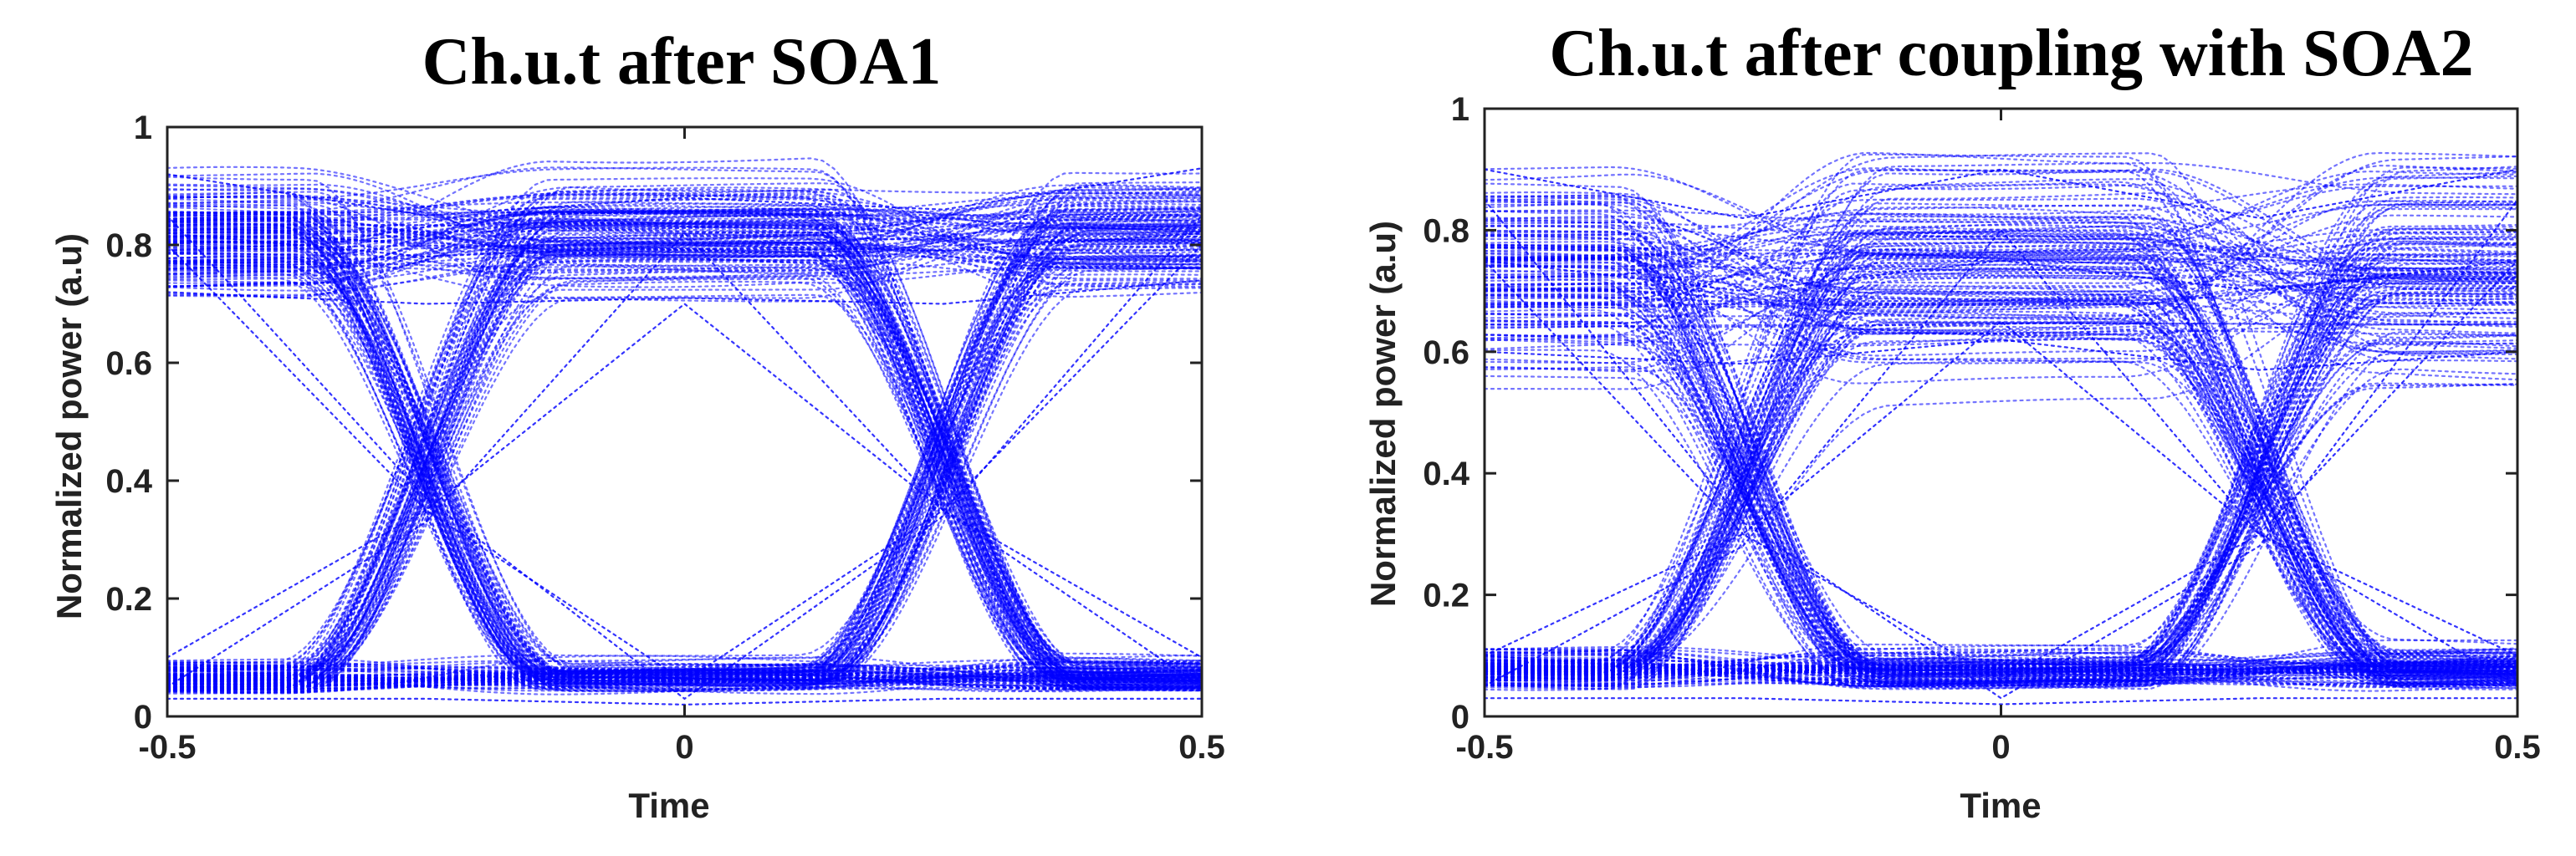  What do you see at coordinates (1446, 596) in the screenshot?
I see `y-tick-label: 0.2` at bounding box center [1446, 596].